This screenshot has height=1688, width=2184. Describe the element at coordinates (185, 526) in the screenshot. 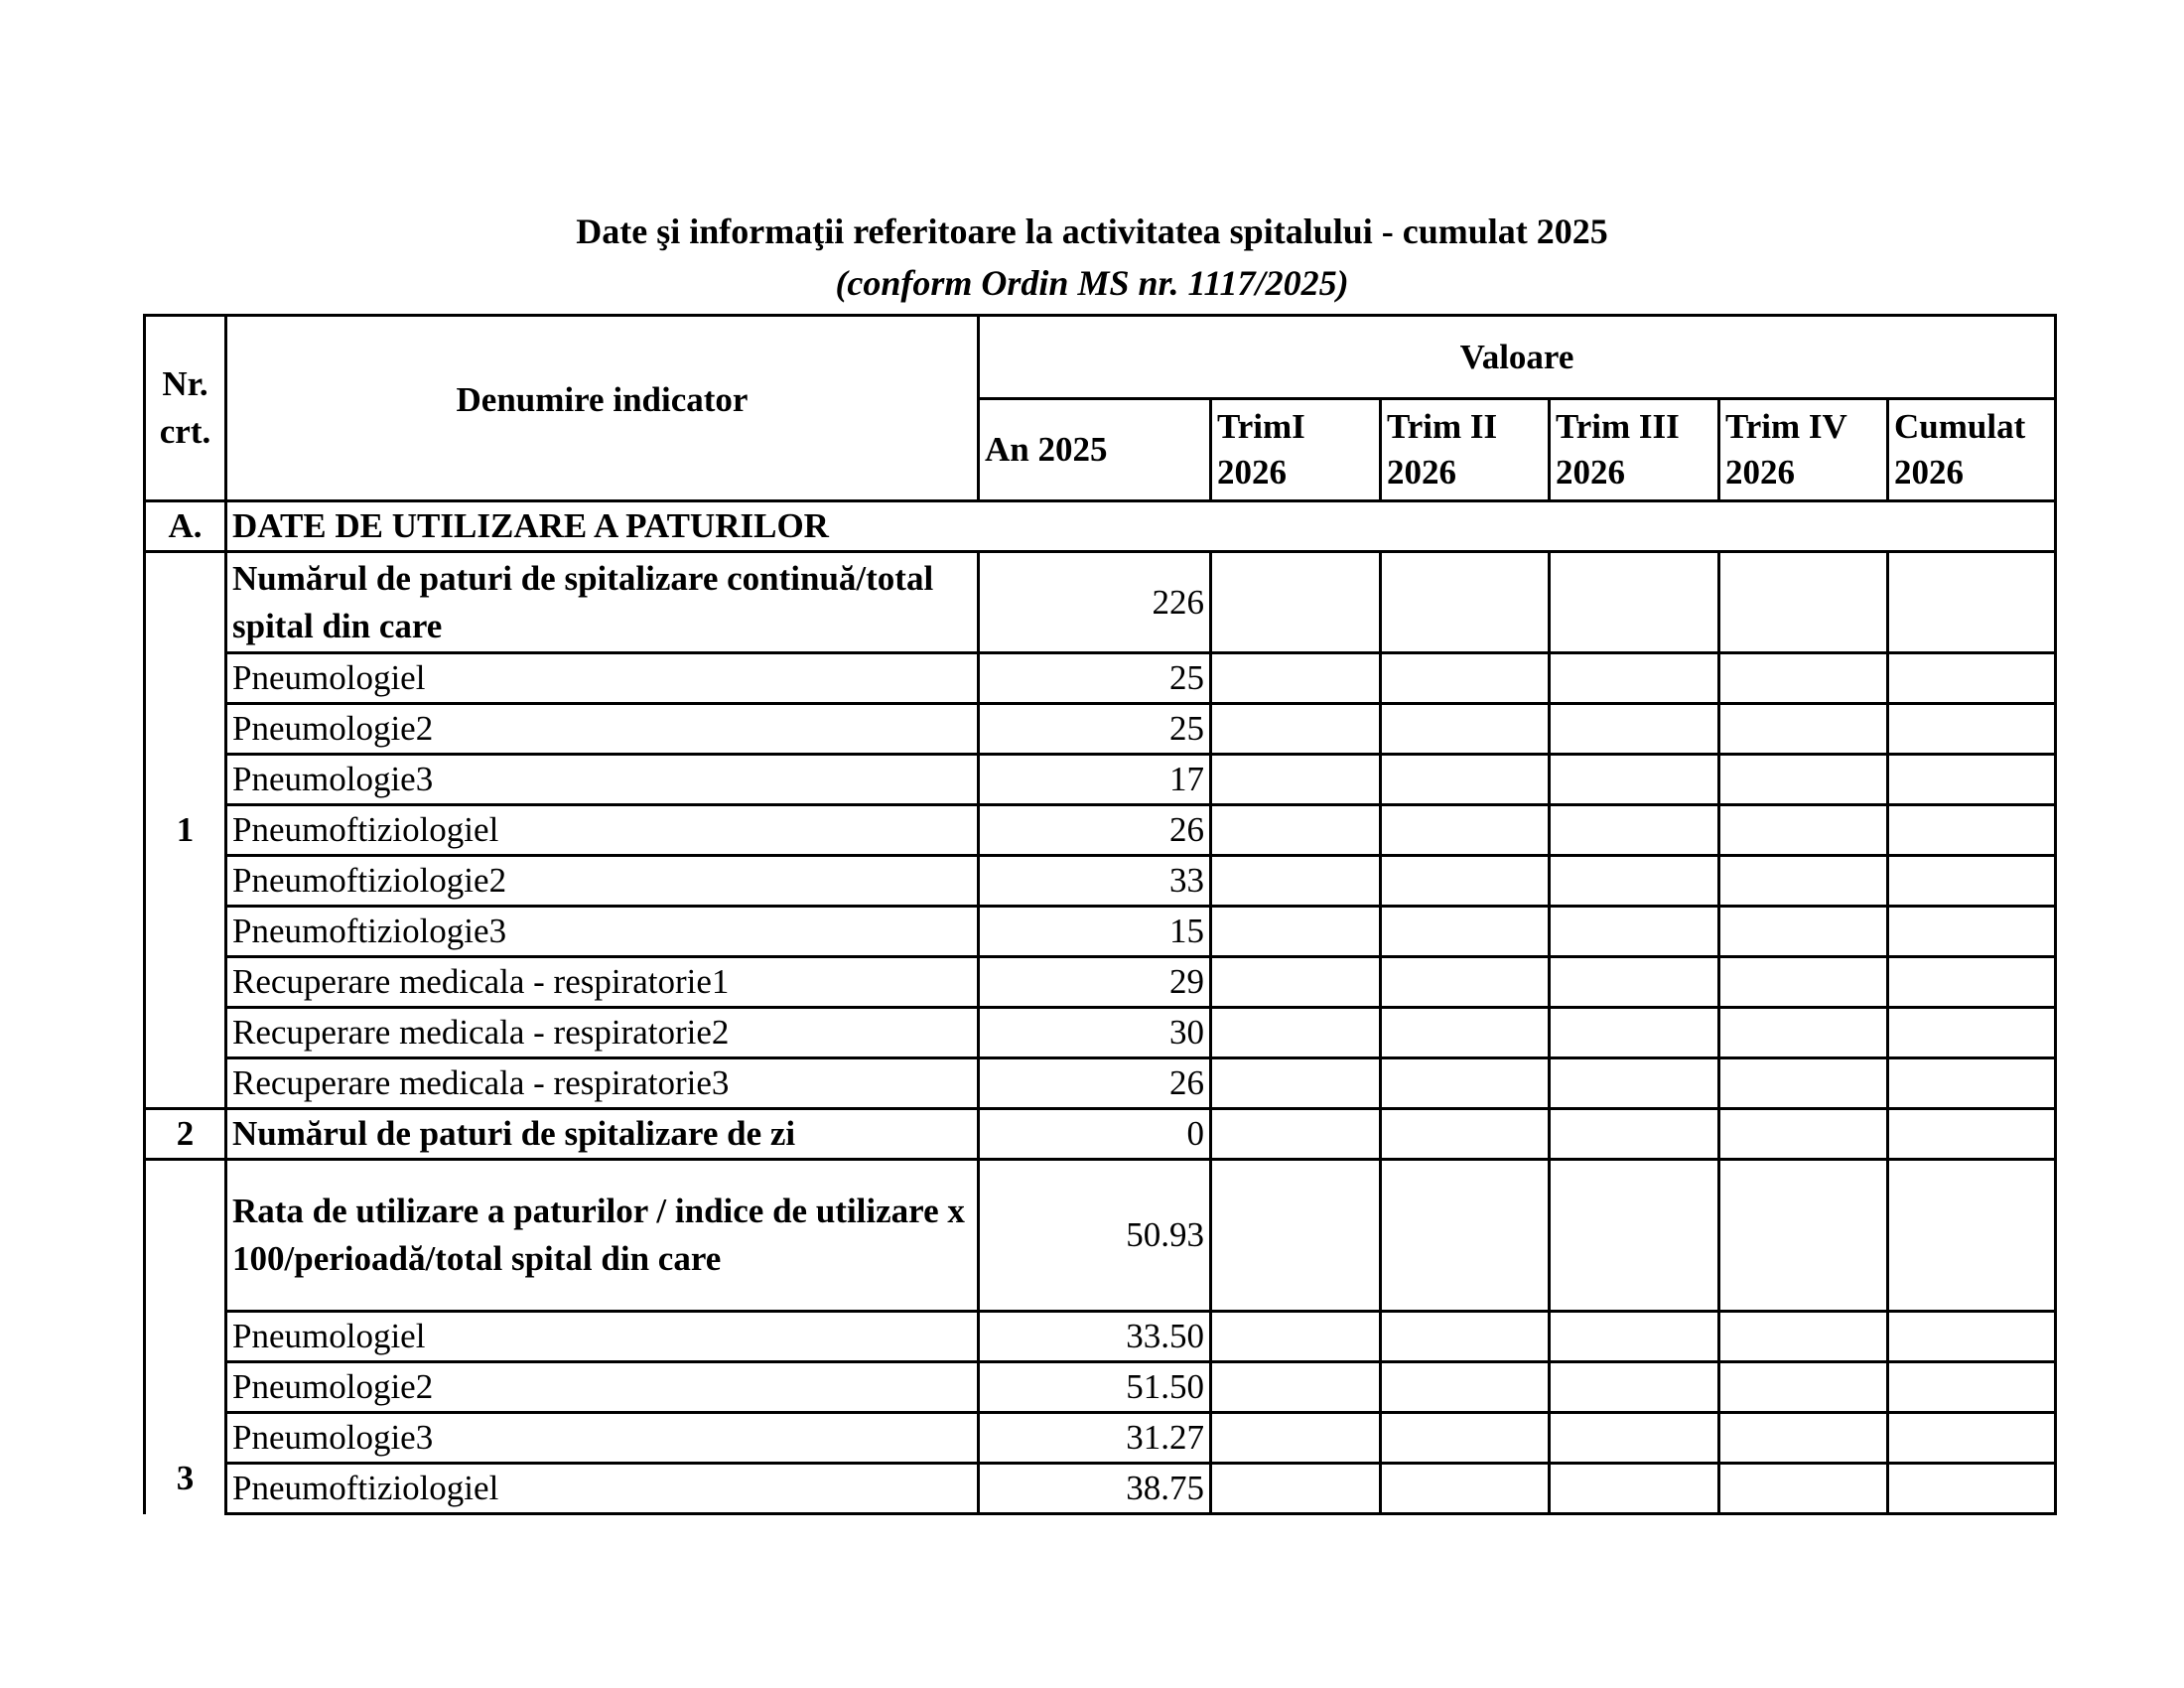

I see `section-code: A.` at that location.